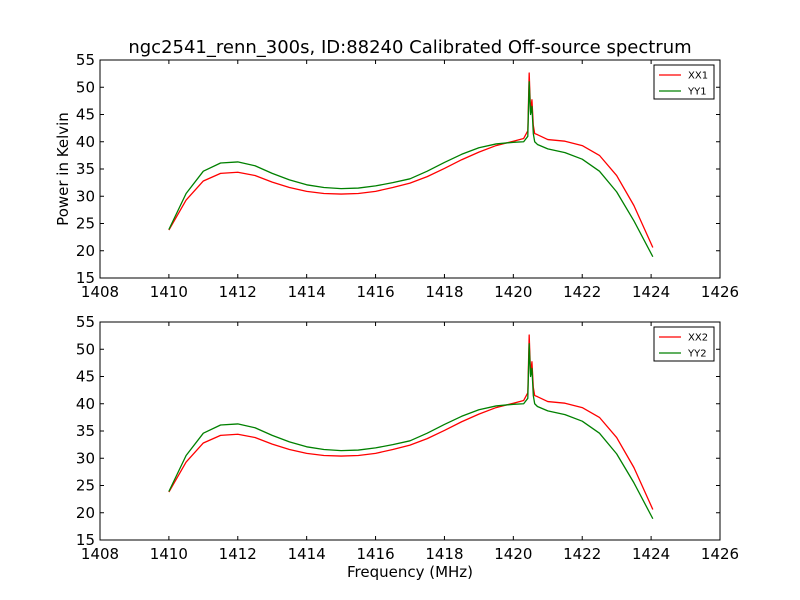  What do you see at coordinates (697, 354) in the screenshot?
I see `legend-label-yy2: YY2` at bounding box center [697, 354].